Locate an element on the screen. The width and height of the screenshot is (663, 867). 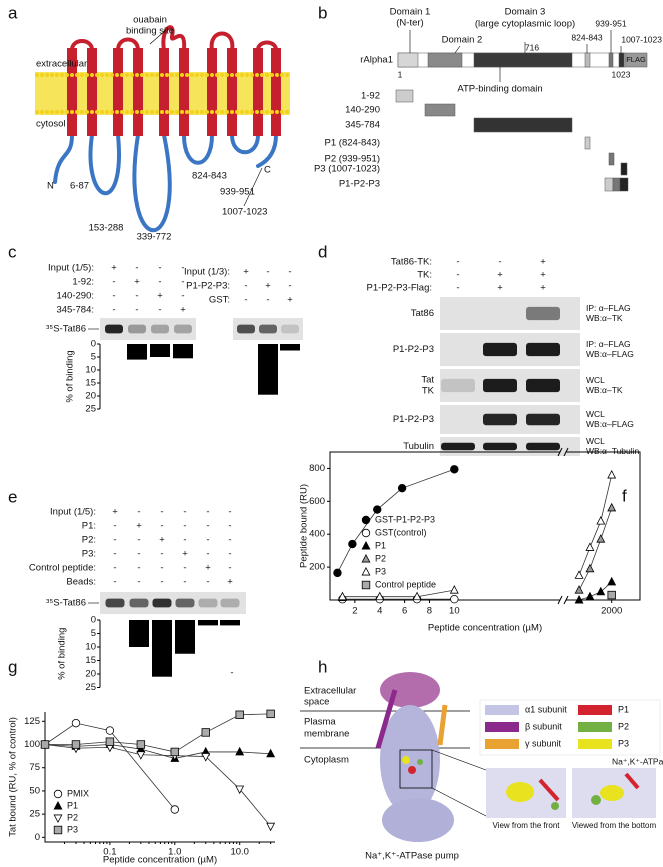
y-tick-label: 25 is located at coordinates (90, 409).